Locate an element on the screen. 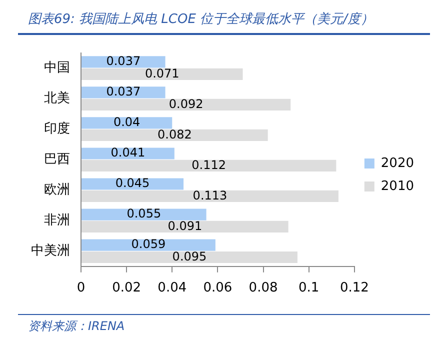 This screenshot has height=340, width=439. data-label: 0.095 is located at coordinates (189, 256).